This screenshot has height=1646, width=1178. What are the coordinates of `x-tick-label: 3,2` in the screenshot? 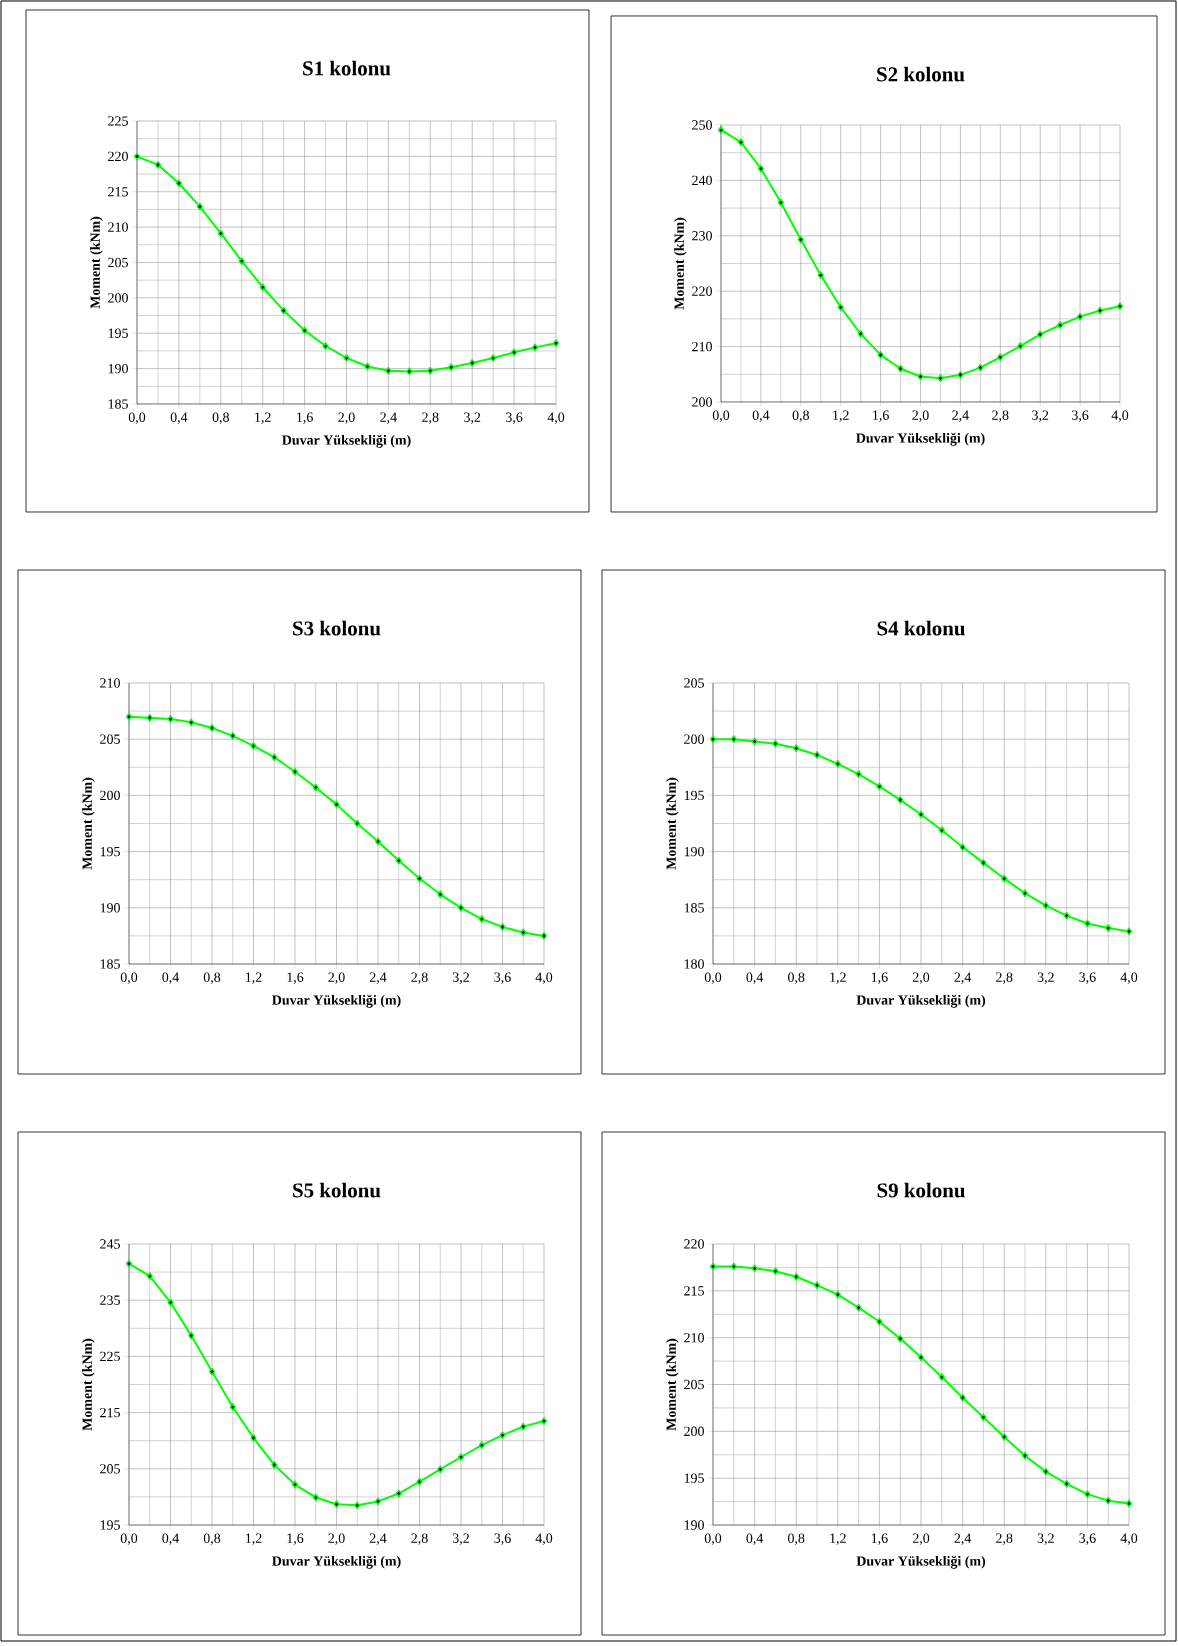 It's located at (460, 978).